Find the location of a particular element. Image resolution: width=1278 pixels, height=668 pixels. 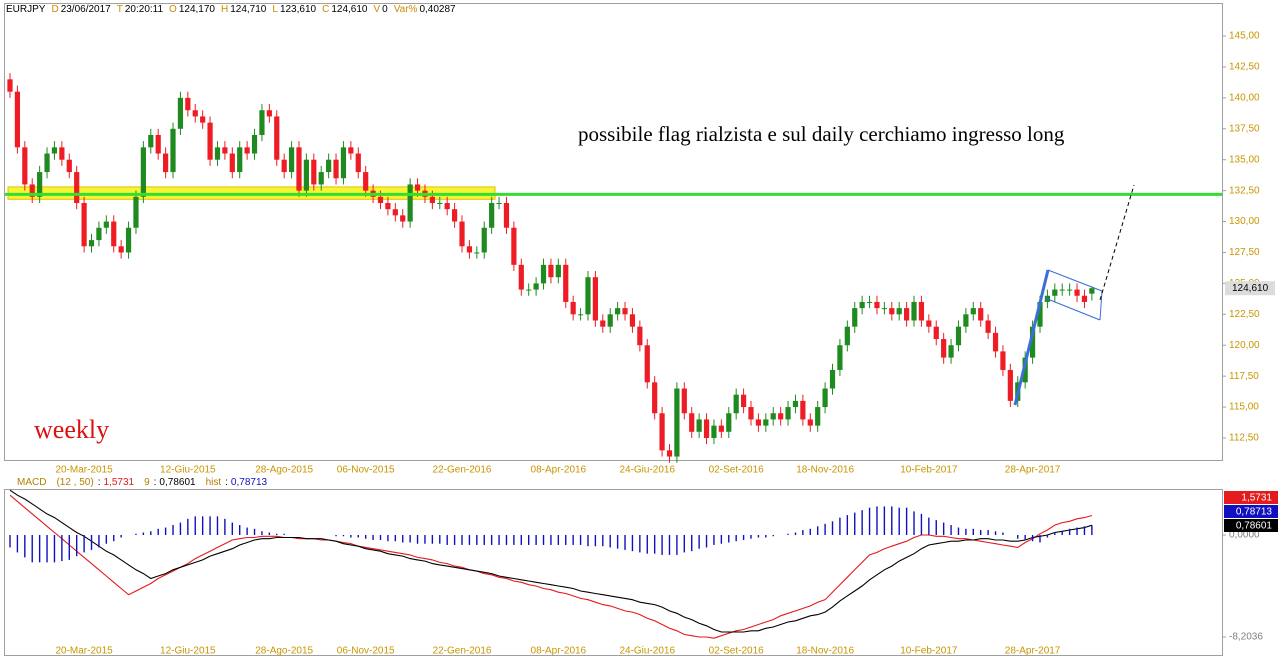

projection-line is located at coordinates (1117, 242).